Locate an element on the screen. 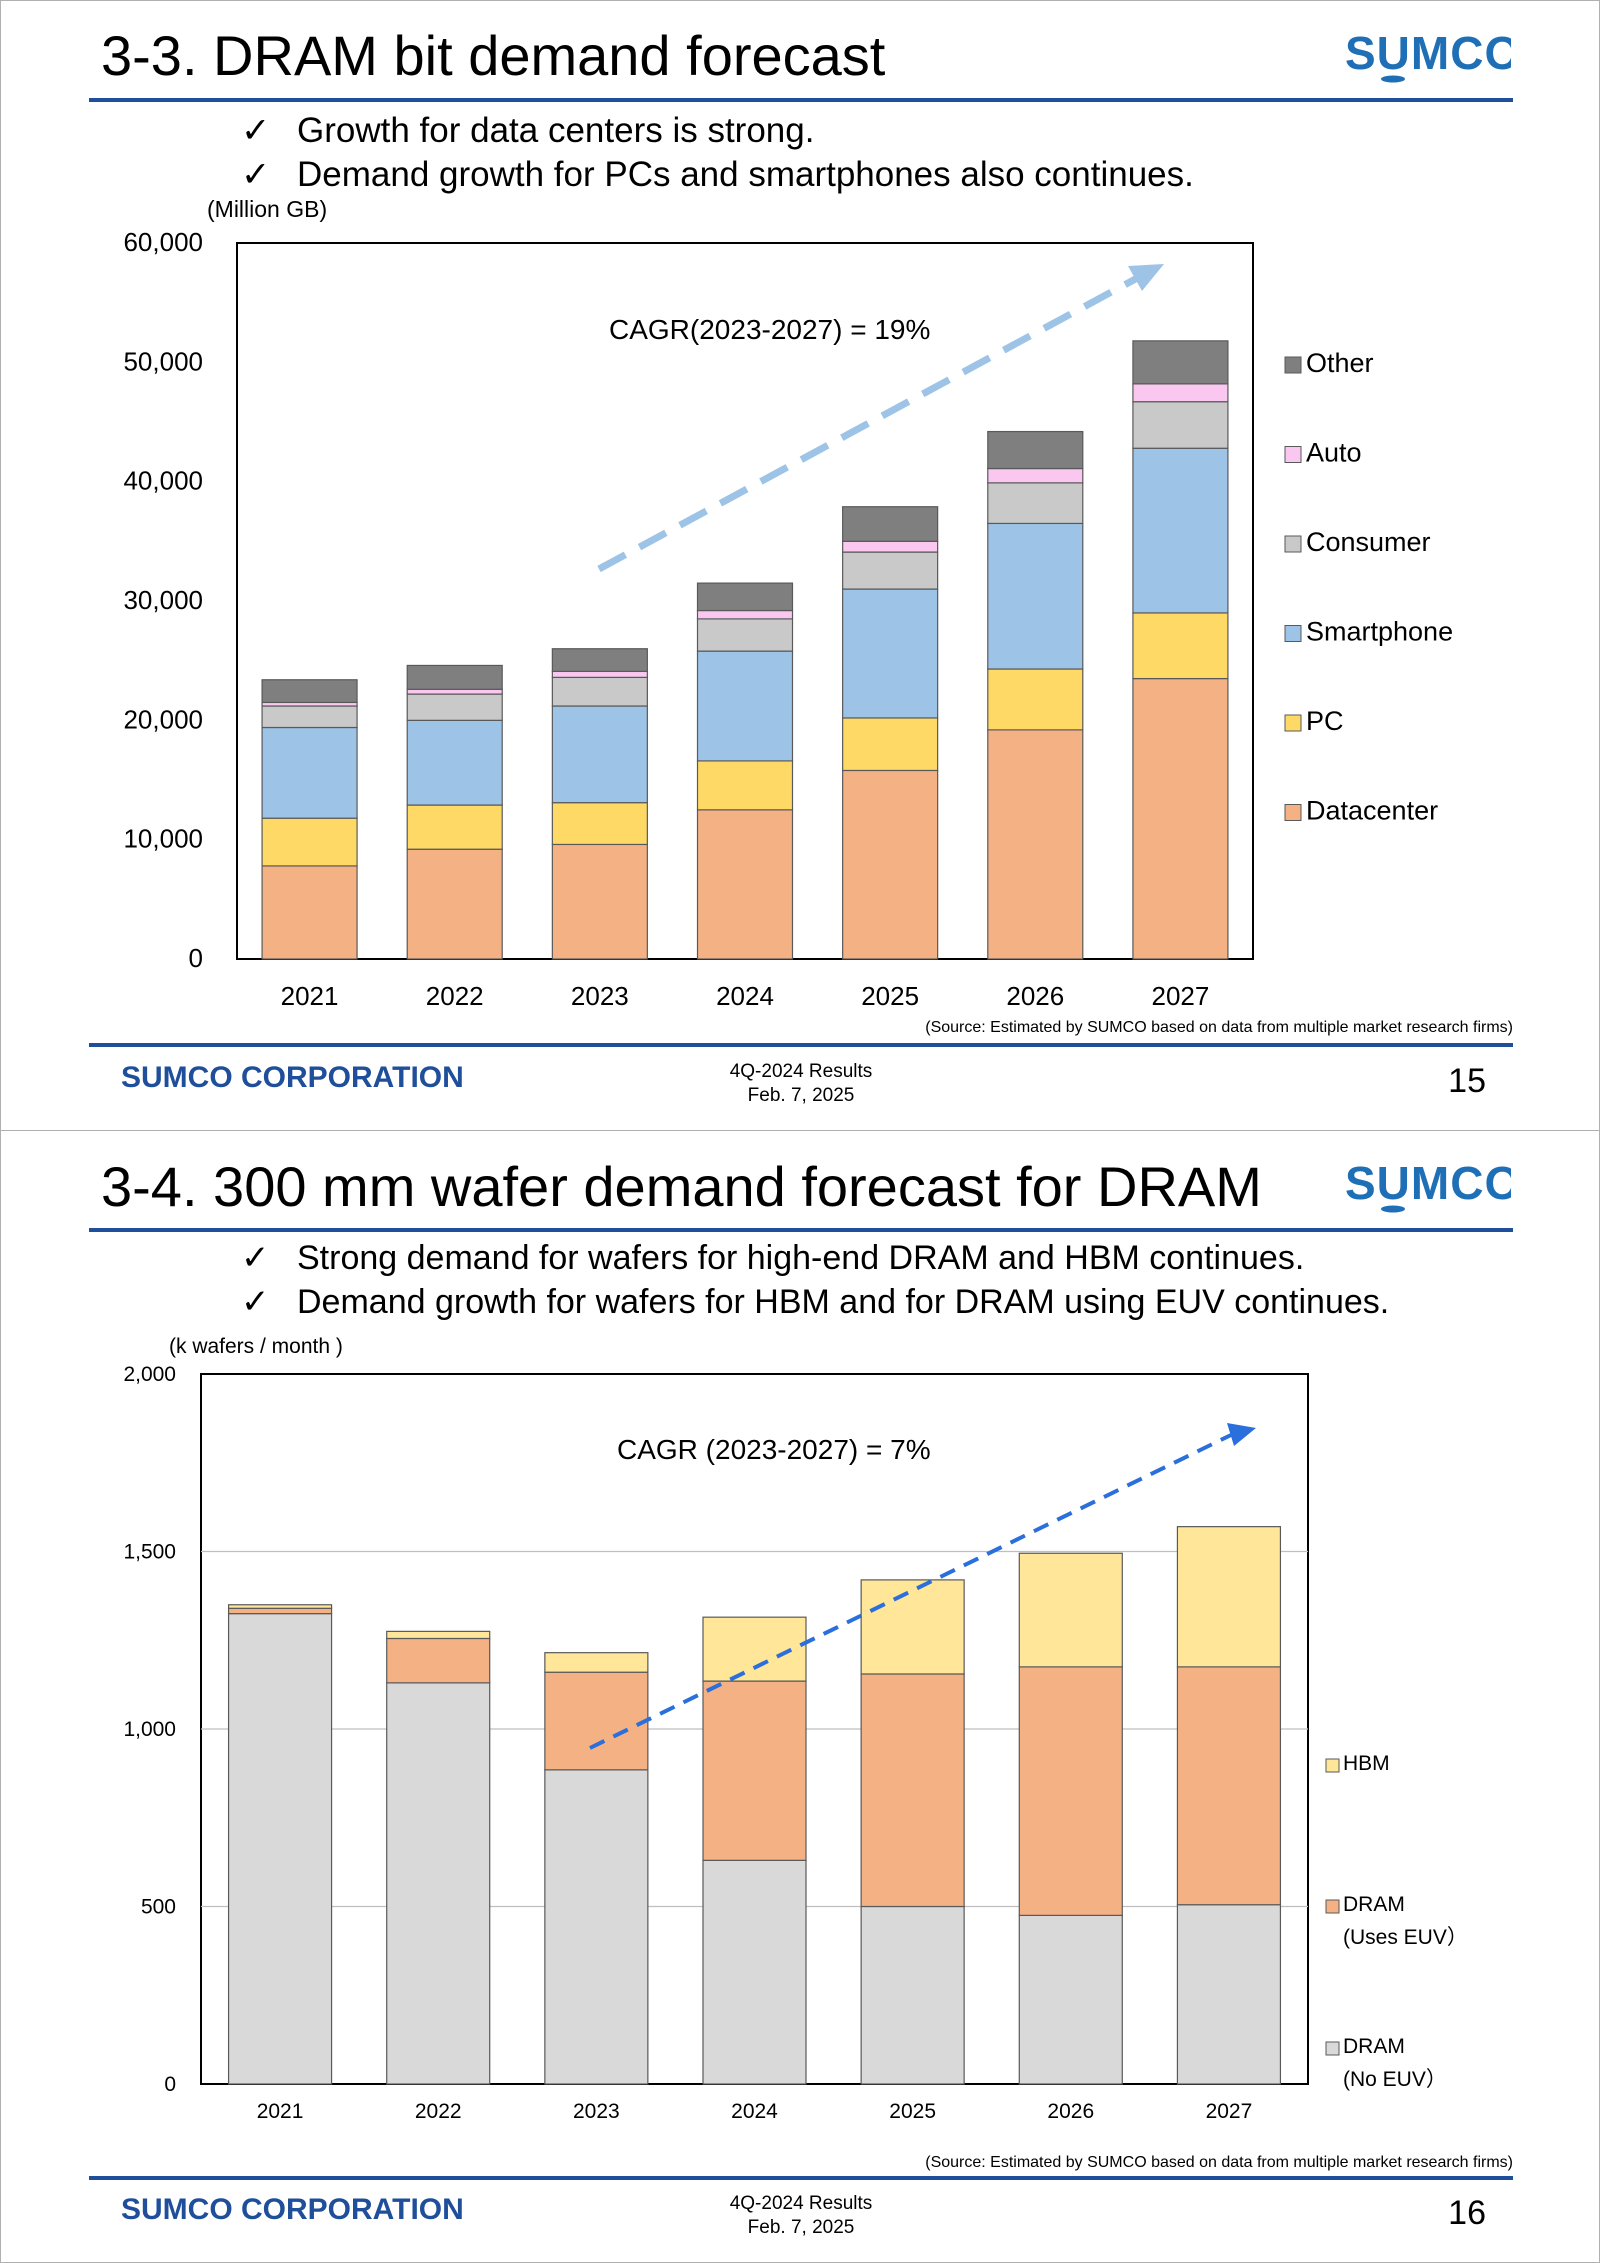 Image resolution: width=1600 pixels, height=2263 pixels. y-tick-label: 10,000 is located at coordinates (163, 839).